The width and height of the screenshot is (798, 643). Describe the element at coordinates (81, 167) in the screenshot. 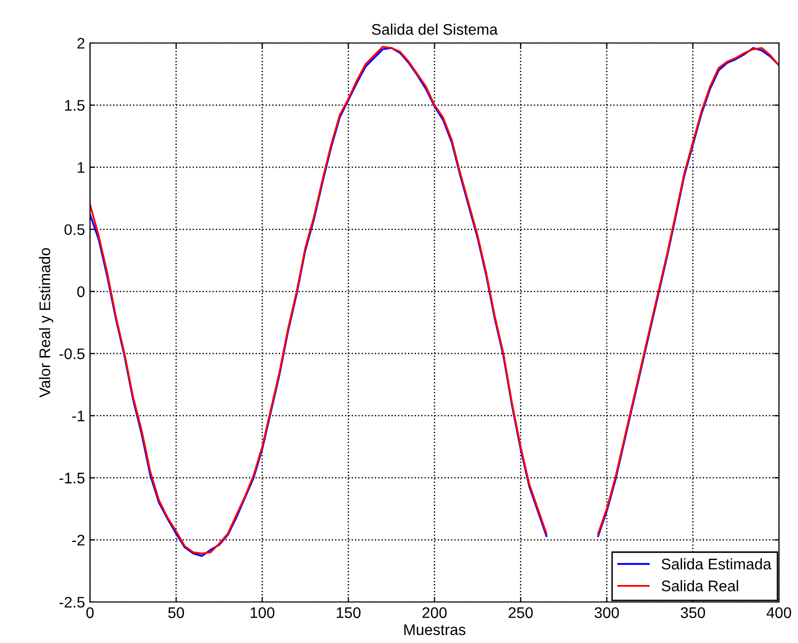

I see `y-tick-label: 1` at that location.